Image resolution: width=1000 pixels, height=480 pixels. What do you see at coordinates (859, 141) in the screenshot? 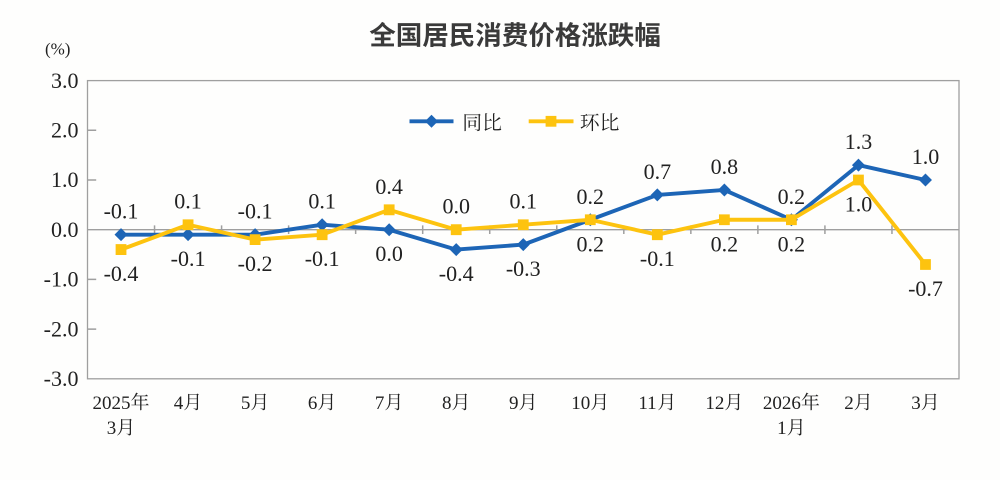
I see `svg-text: 1.3` at bounding box center [859, 141].